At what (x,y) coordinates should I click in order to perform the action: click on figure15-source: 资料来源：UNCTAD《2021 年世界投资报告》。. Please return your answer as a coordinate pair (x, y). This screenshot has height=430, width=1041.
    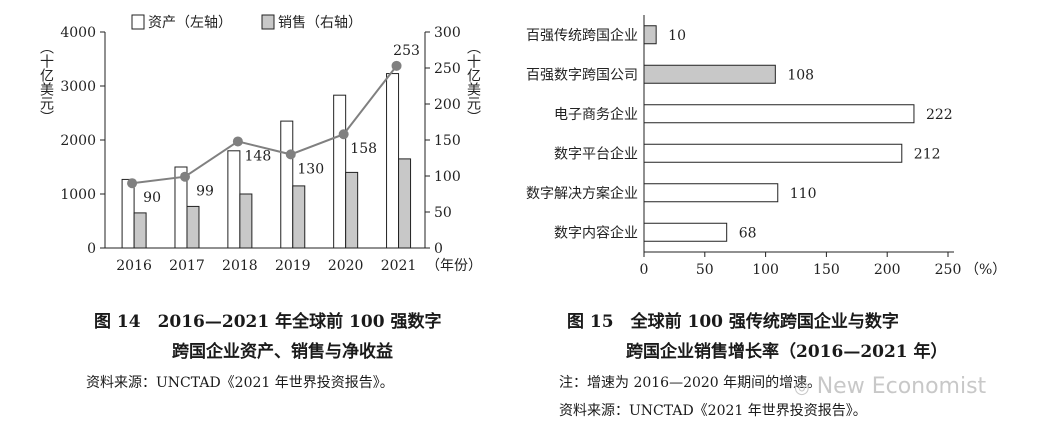
    Looking at the image, I should click on (713, 411).